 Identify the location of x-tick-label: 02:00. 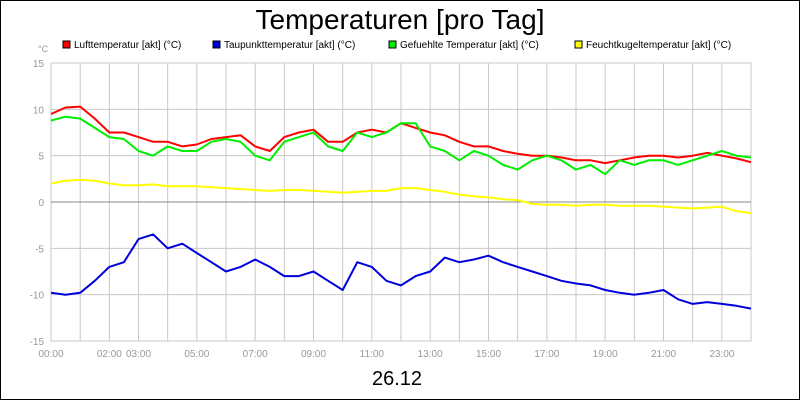
(109, 354).